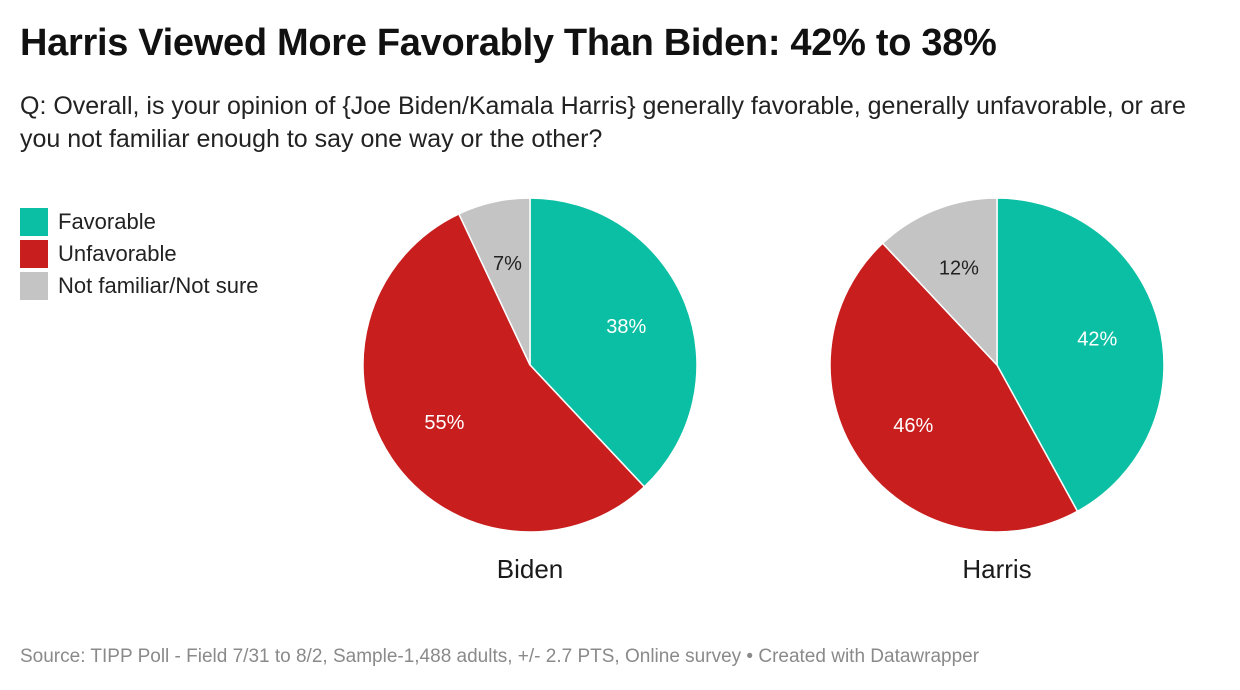  I want to click on legend-item-favorable: Favorable, so click(139, 222).